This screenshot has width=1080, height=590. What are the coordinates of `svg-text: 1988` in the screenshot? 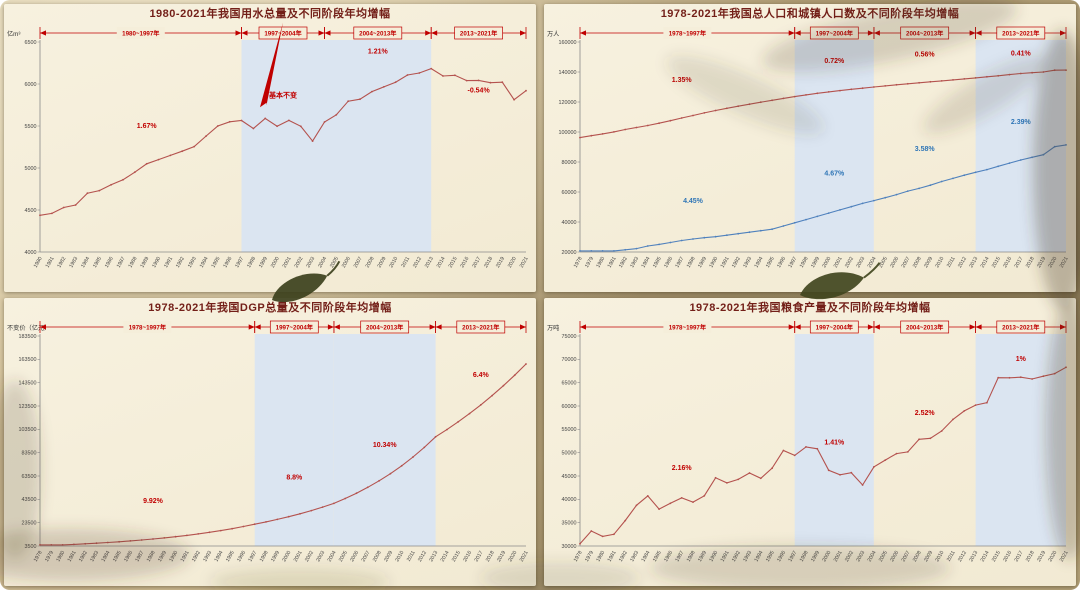 It's located at (133, 262).